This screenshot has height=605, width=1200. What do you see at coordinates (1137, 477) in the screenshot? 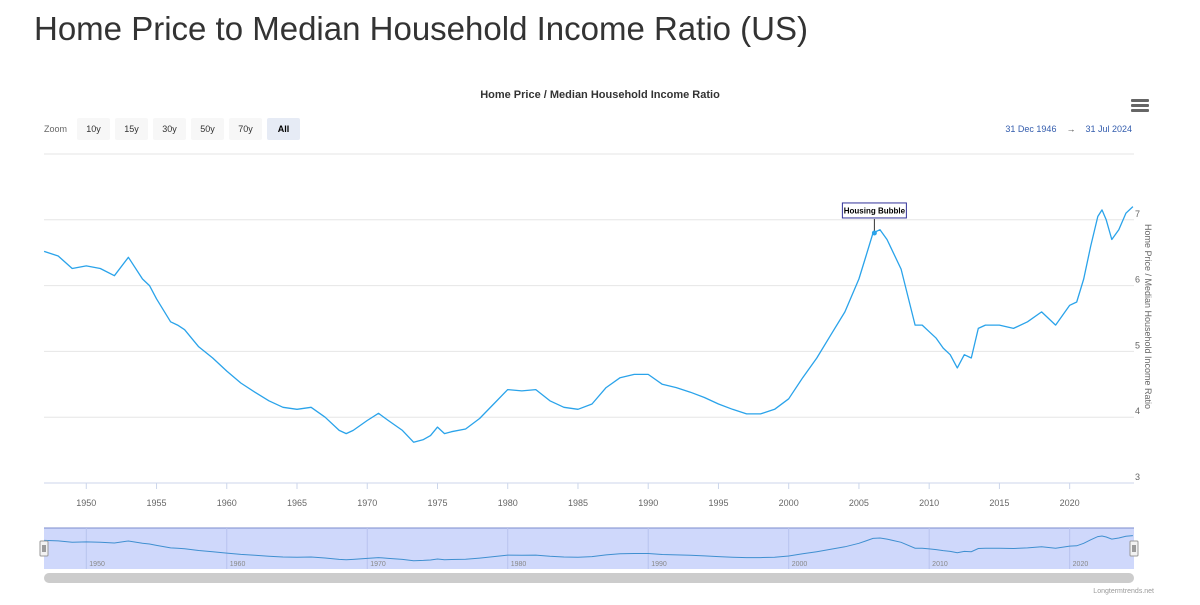
I see `y-tick-label: 3` at bounding box center [1137, 477].